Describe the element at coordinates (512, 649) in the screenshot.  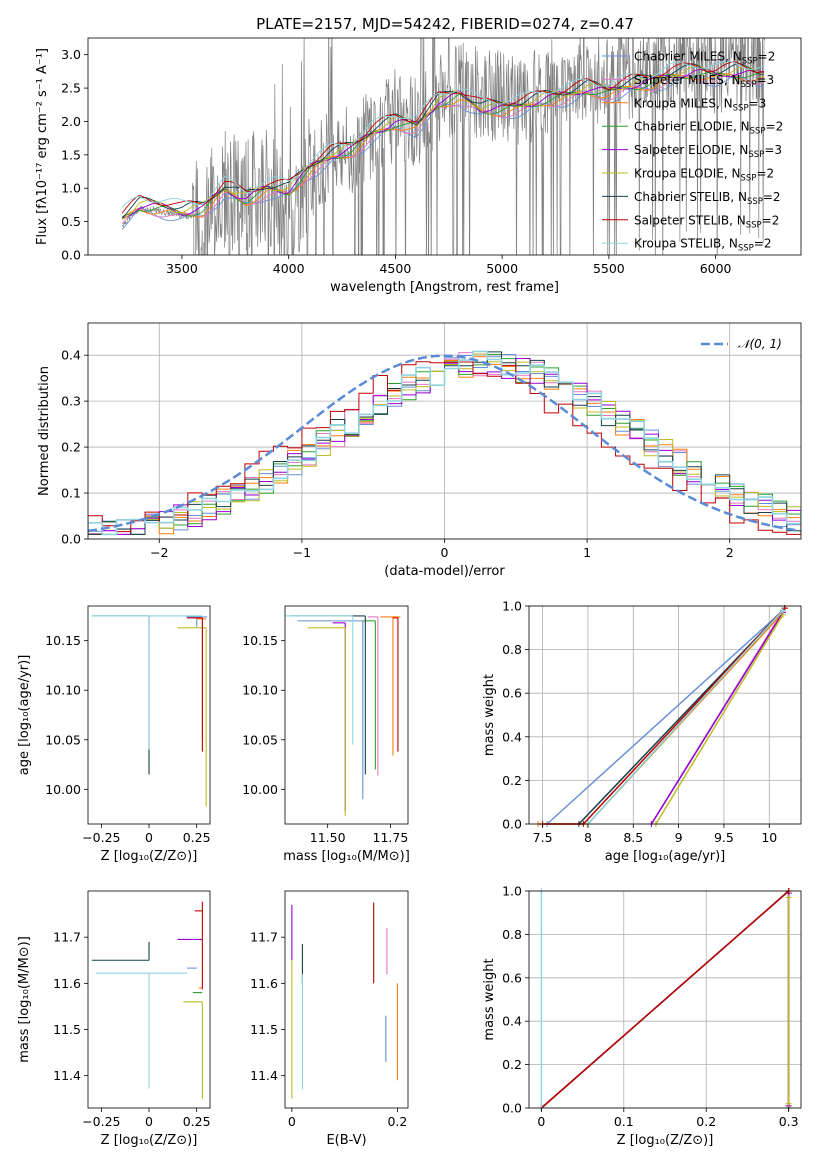
I see `y-tick-label: 0.8` at that location.